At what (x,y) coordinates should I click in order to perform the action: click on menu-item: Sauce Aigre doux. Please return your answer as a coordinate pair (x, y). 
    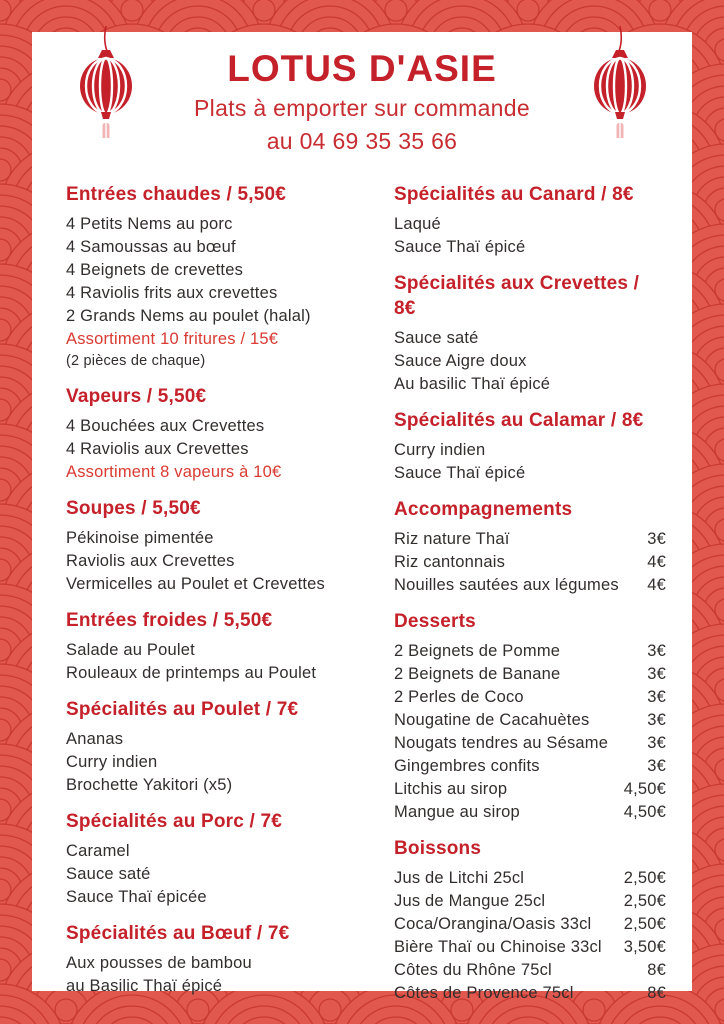
    Looking at the image, I should click on (530, 361).